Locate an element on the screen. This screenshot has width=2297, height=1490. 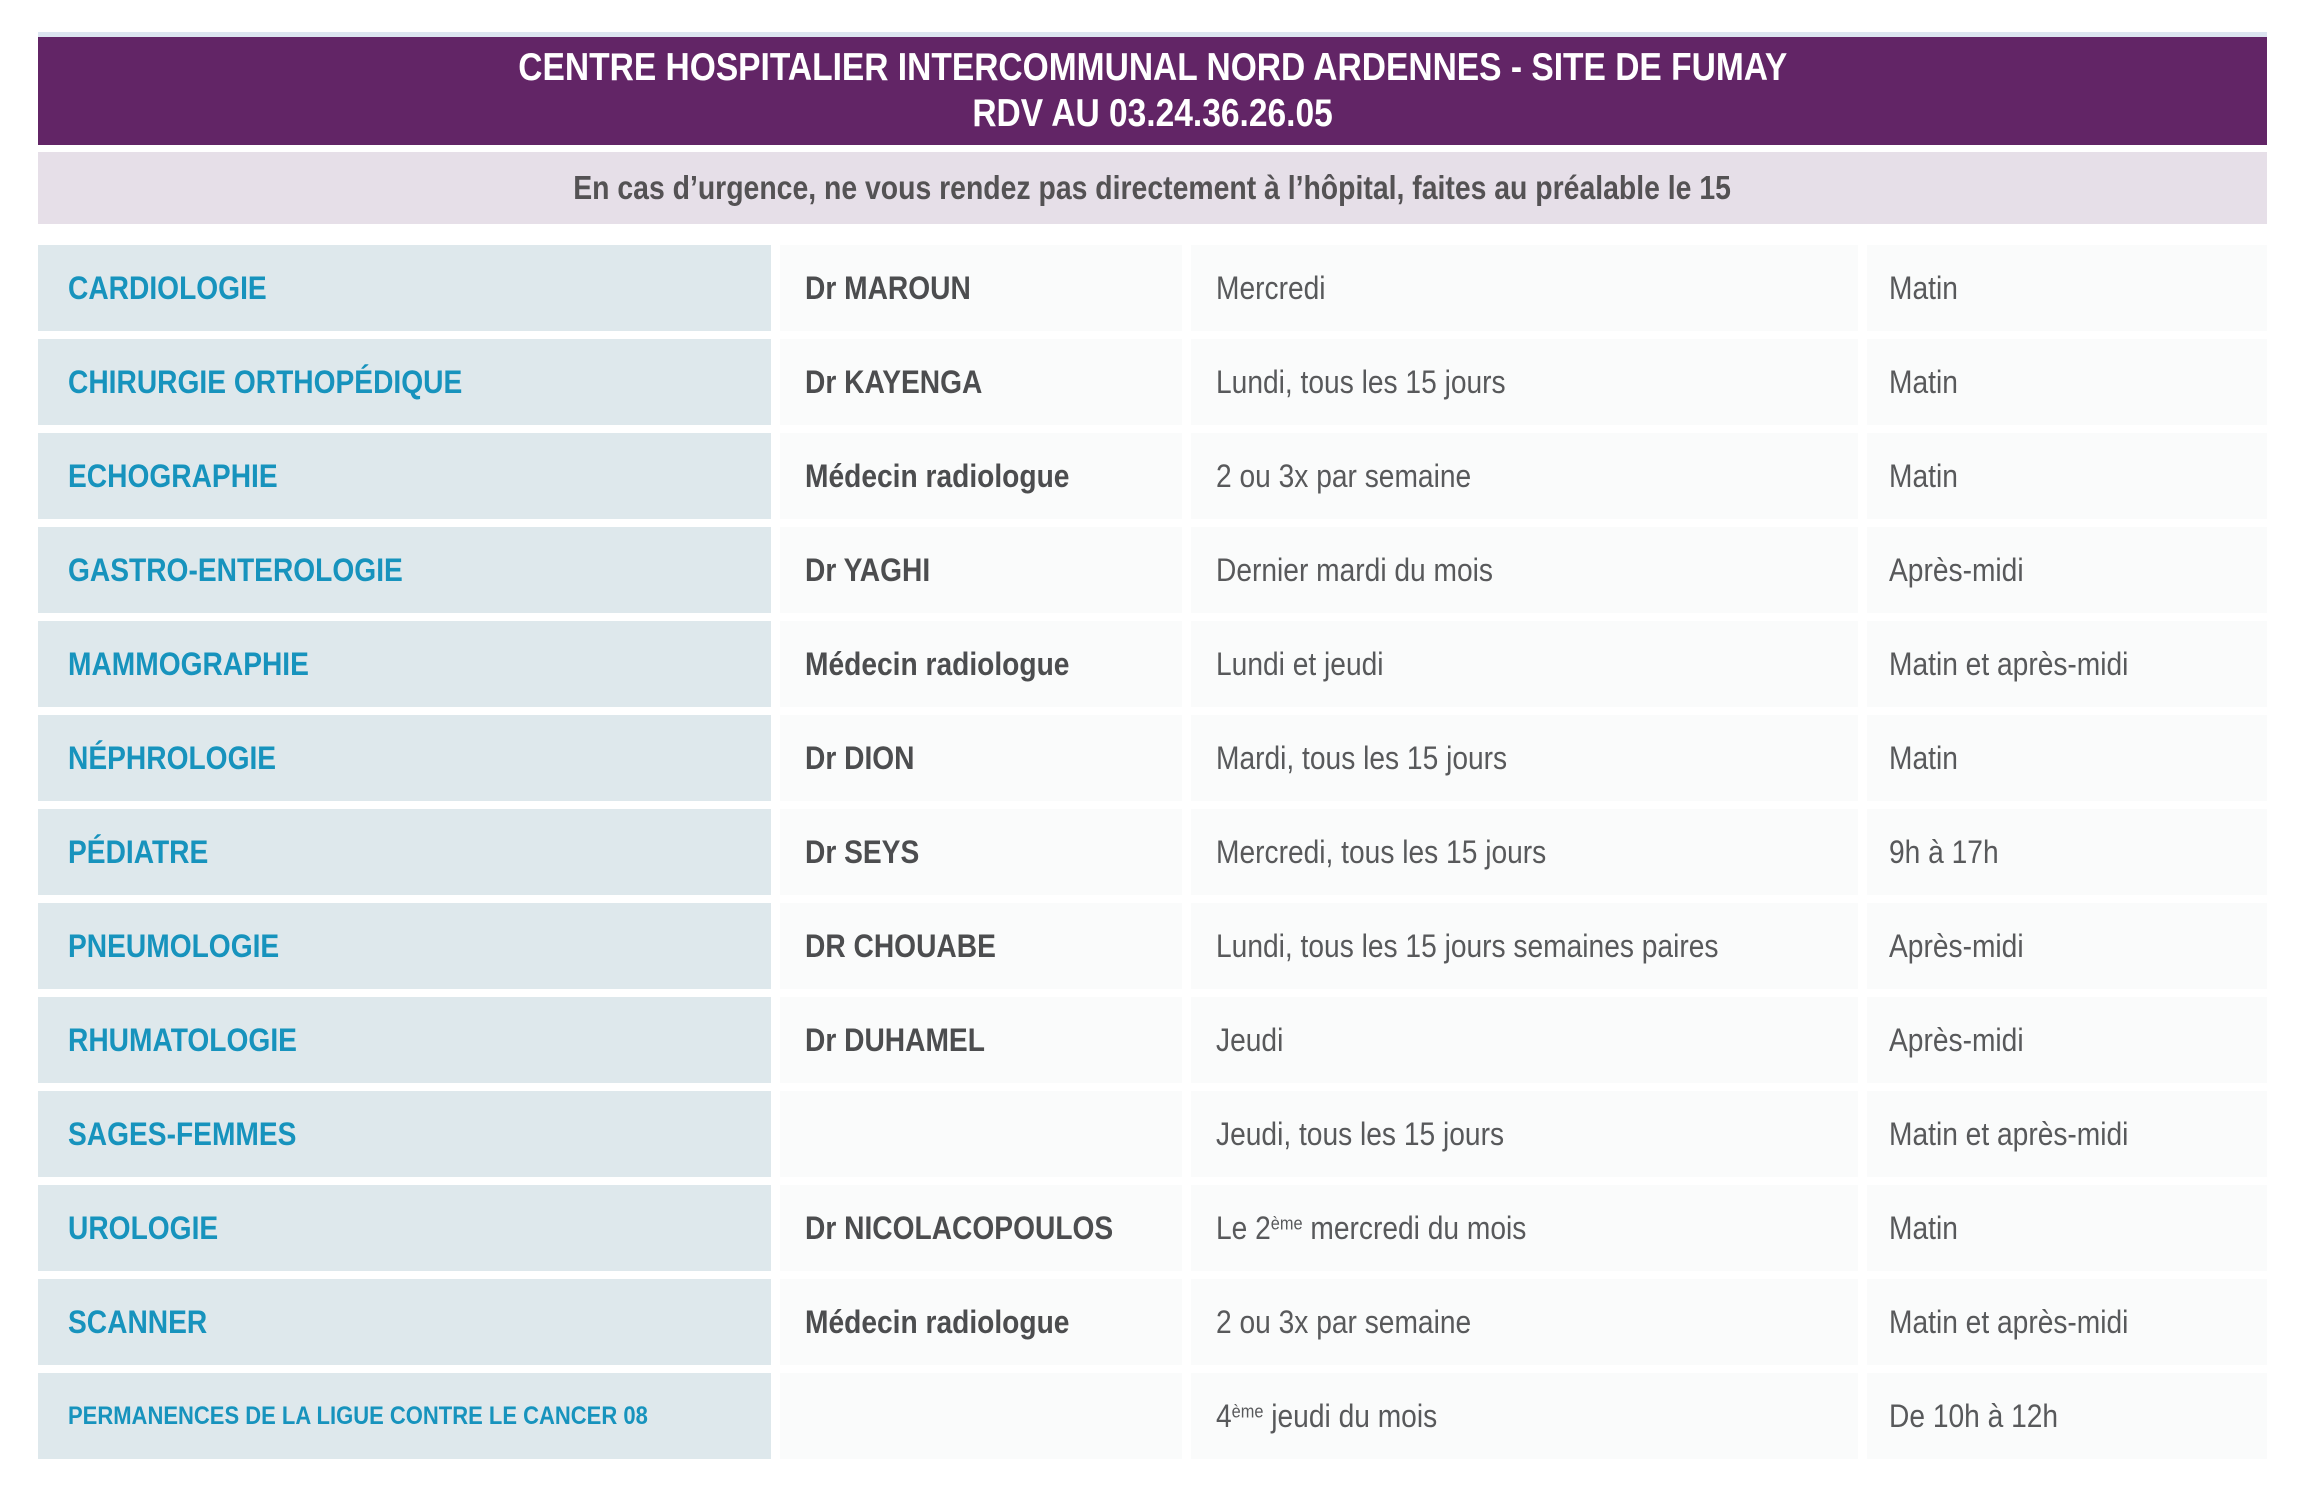
schedule-cell: Lundi, tous les 15 jours semaines paires is located at coordinates (1524, 946).